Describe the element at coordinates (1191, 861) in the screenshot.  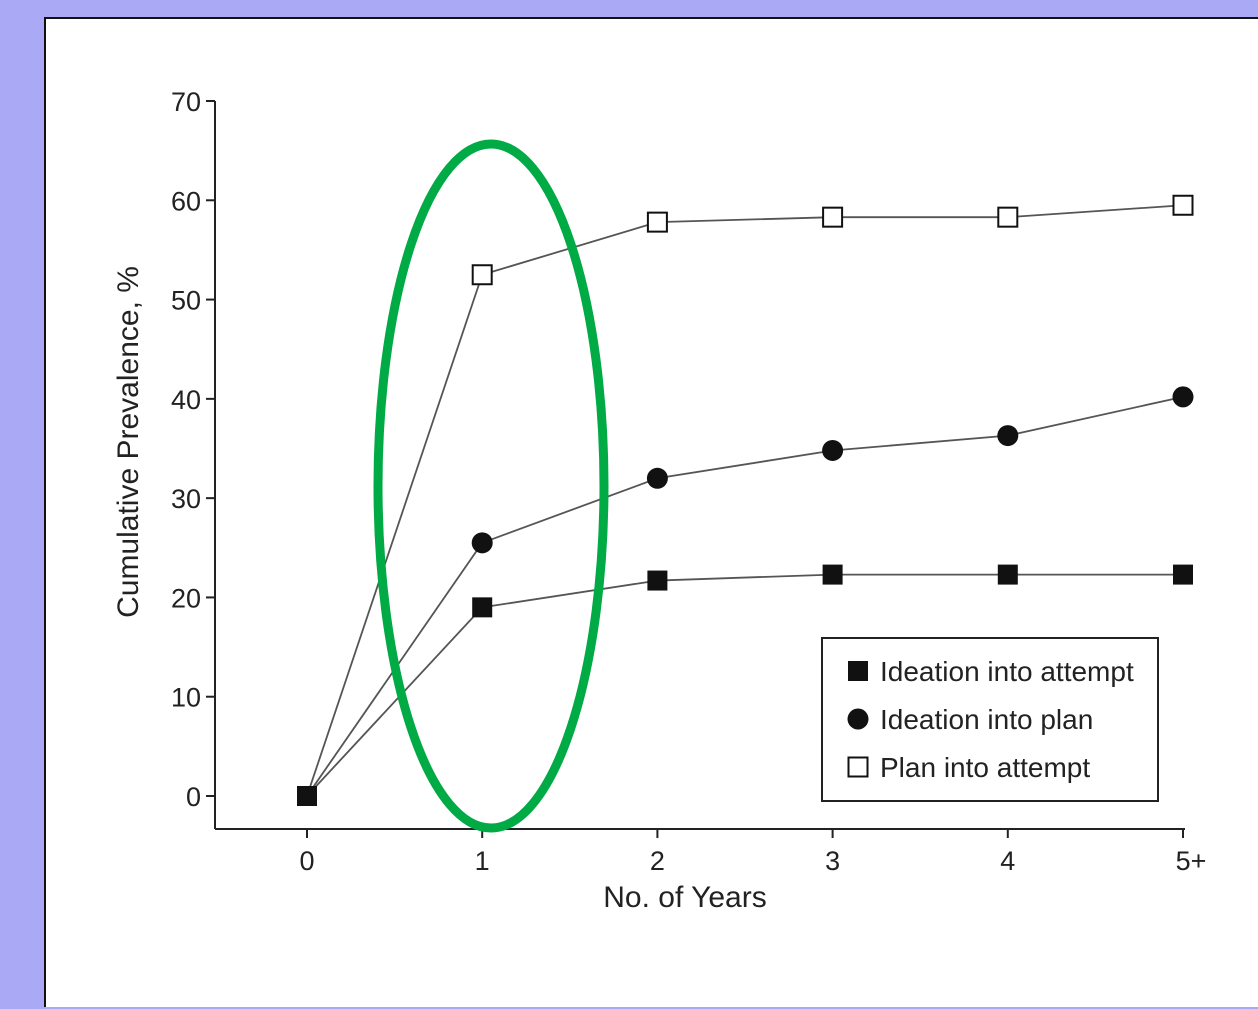
I see `x-tick-label: 5+` at that location.